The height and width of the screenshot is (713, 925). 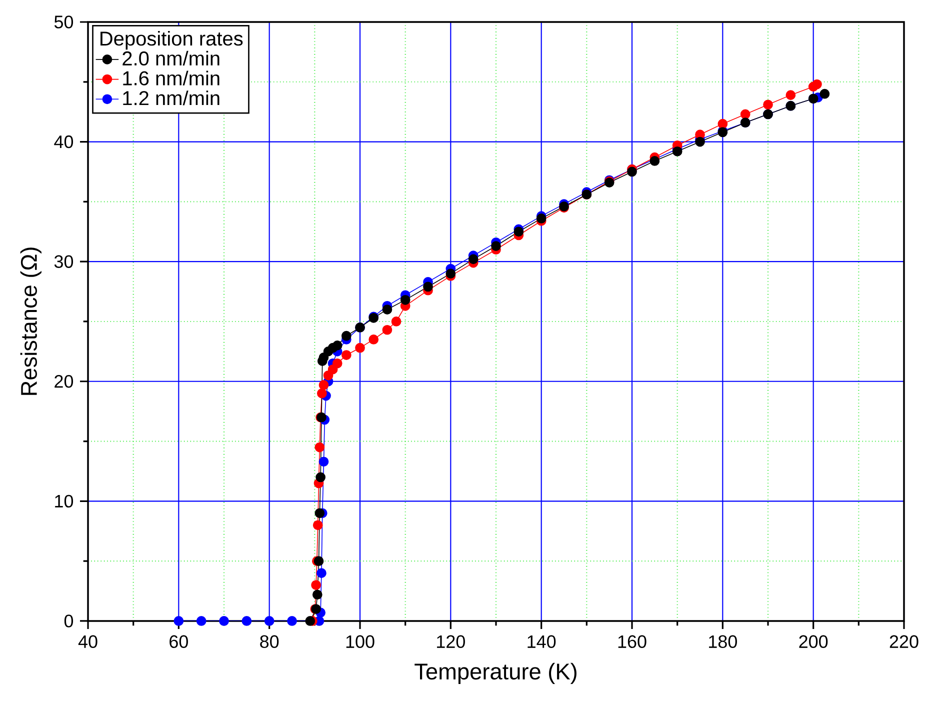 What do you see at coordinates (495, 673) in the screenshot?
I see `x-axis-title: Temperature (K)` at bounding box center [495, 673].